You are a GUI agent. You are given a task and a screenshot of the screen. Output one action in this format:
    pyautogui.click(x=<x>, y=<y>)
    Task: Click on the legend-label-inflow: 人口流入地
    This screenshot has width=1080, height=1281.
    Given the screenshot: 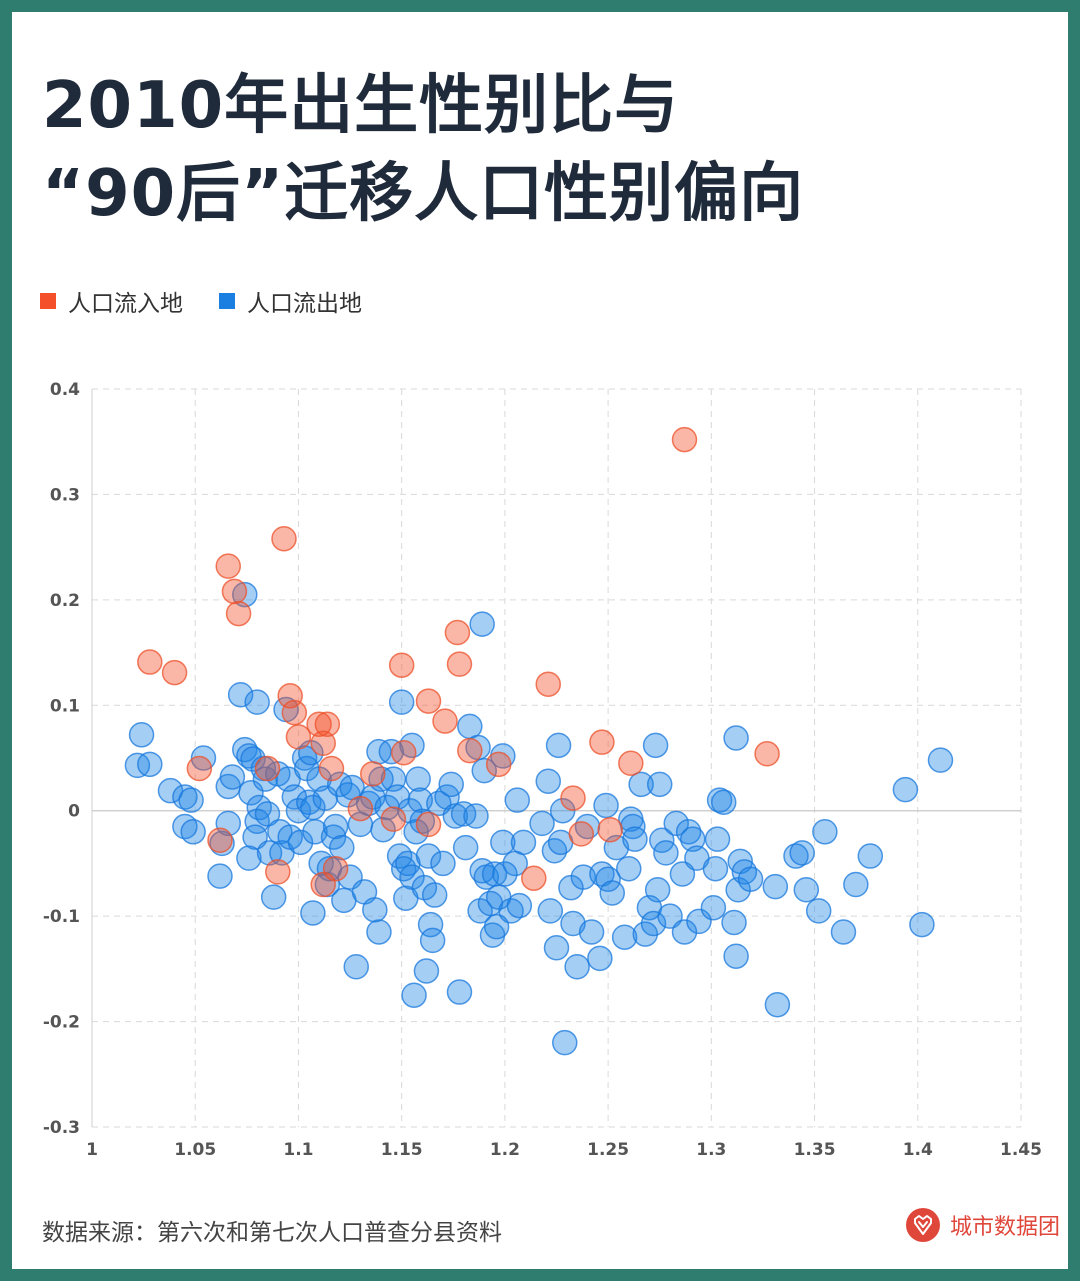 What is the action you would take?
    pyautogui.click(x=125, y=304)
    